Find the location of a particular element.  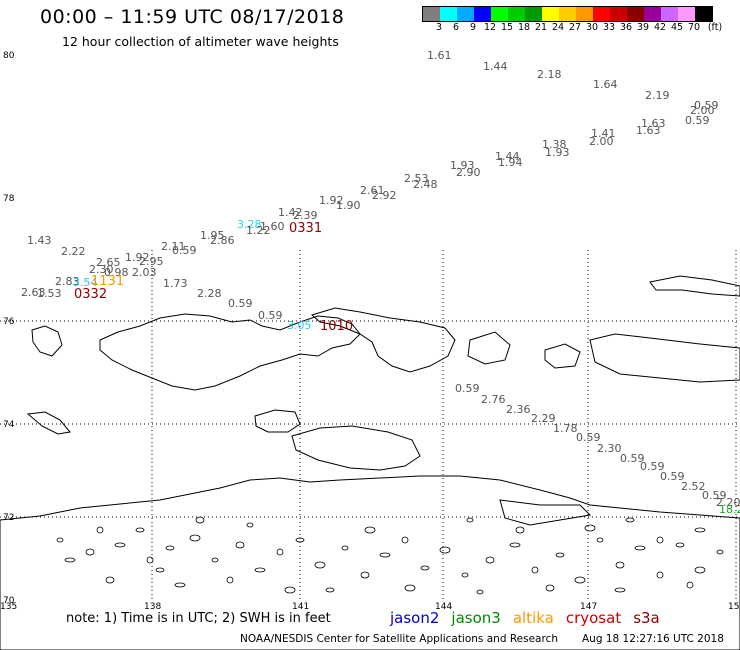

wave-height-value: 1.78 is located at coordinates (565, 428).